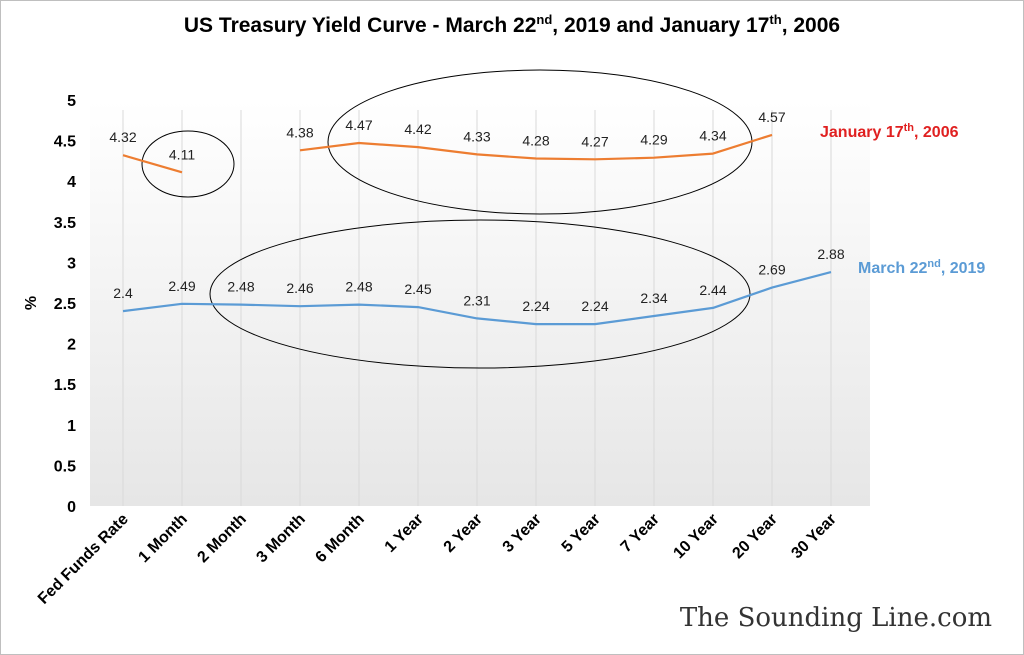 The width and height of the screenshot is (1024, 655). What do you see at coordinates (71, 101) in the screenshot?
I see `y-tick-label: 5` at bounding box center [71, 101].